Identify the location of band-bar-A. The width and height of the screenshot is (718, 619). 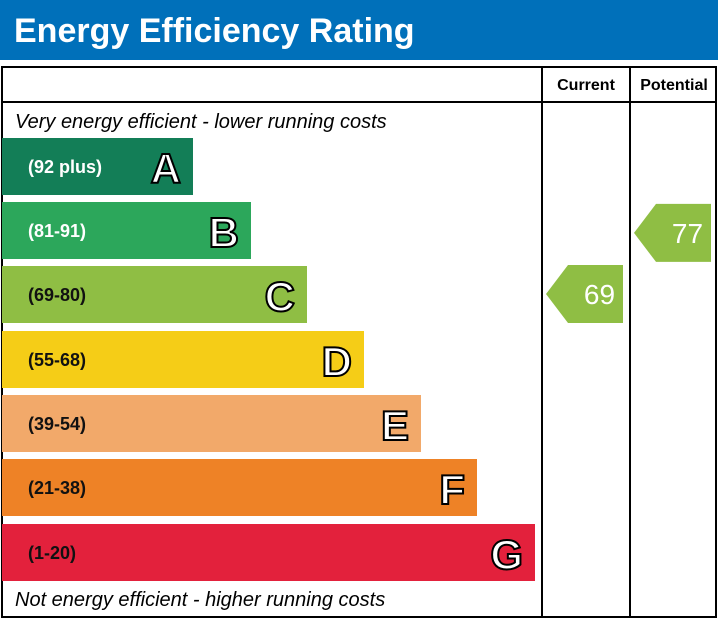
(97, 166).